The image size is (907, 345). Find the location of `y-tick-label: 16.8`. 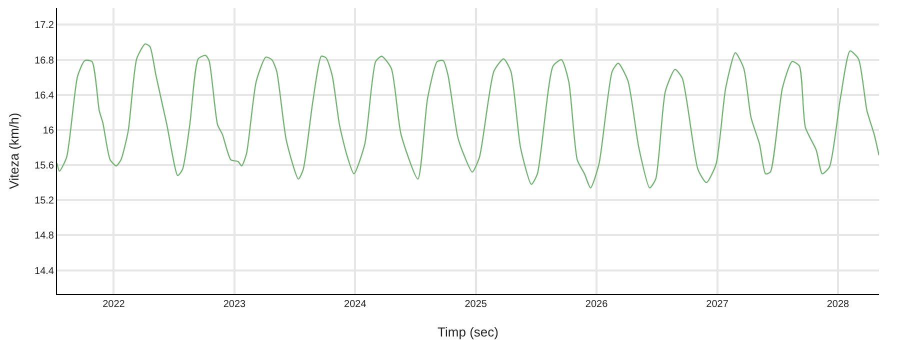

y-tick-label: 16.8 is located at coordinates (44, 60).